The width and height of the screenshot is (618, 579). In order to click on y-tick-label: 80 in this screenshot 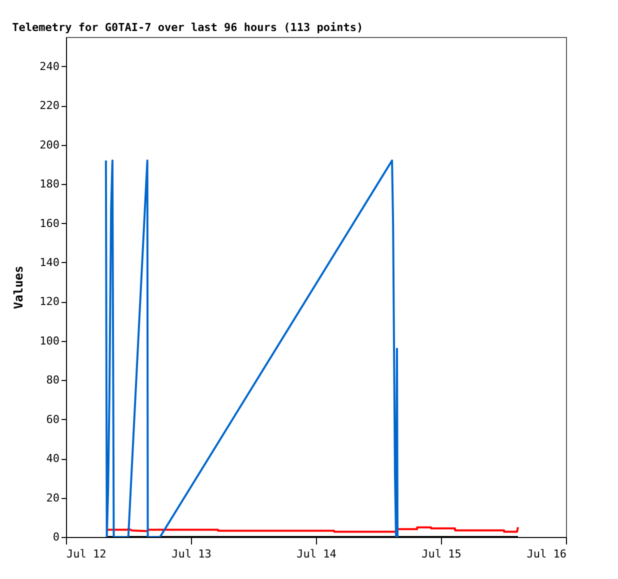, I will do `click(53, 380)`.